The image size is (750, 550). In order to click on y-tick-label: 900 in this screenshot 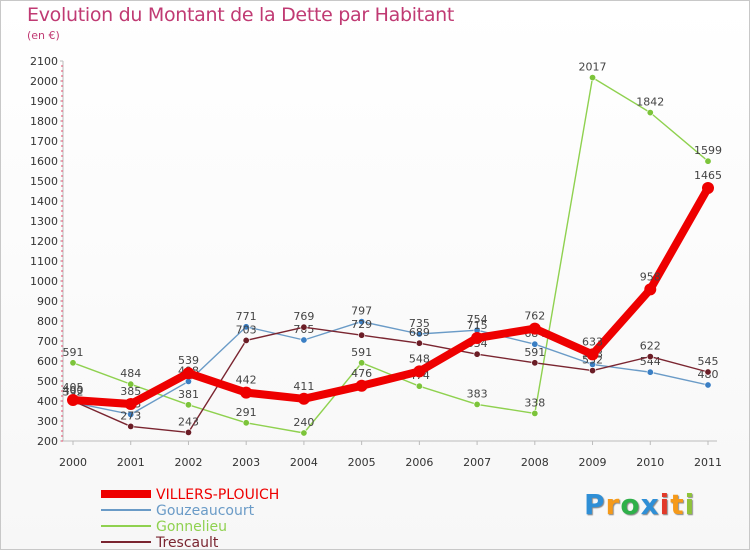, I will do `click(47, 301)`.